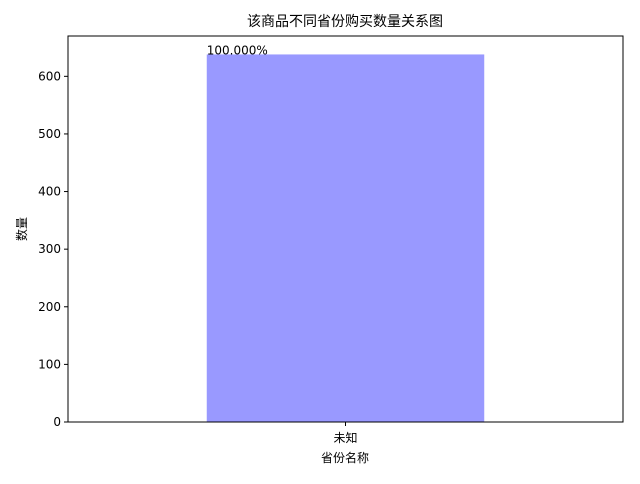 The width and height of the screenshot is (640, 484). I want to click on bar-value-label: 100.000%, so click(237, 50).